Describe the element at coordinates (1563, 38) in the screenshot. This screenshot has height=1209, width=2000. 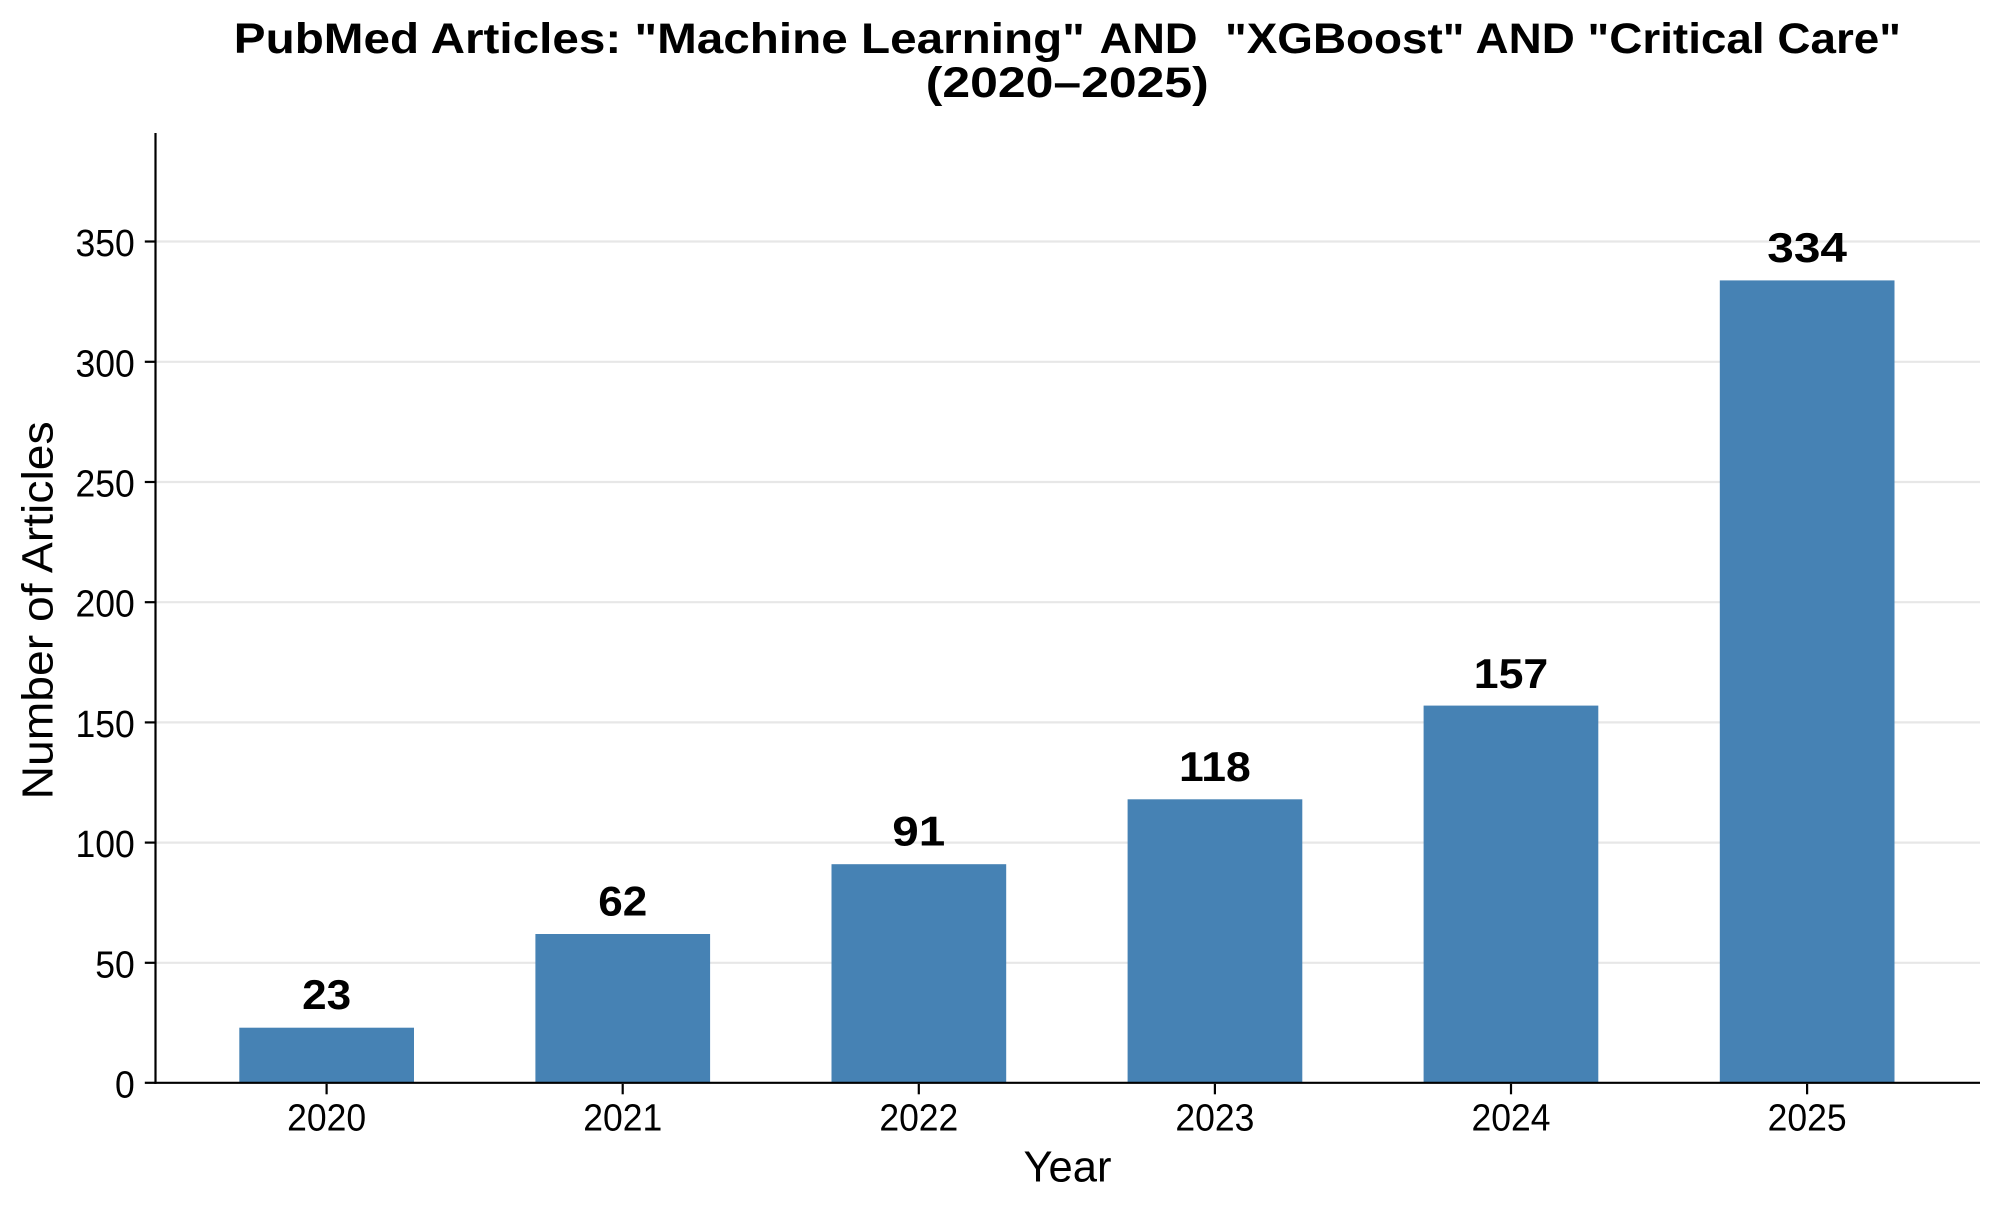
I see `svg-text: "XGBoost" AND "Critical Care"` at that location.